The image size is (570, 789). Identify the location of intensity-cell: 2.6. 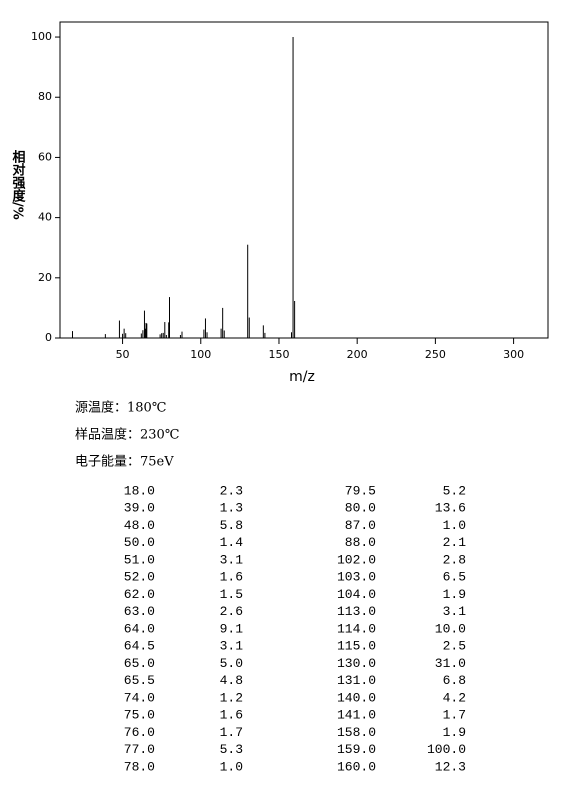
(231, 611).